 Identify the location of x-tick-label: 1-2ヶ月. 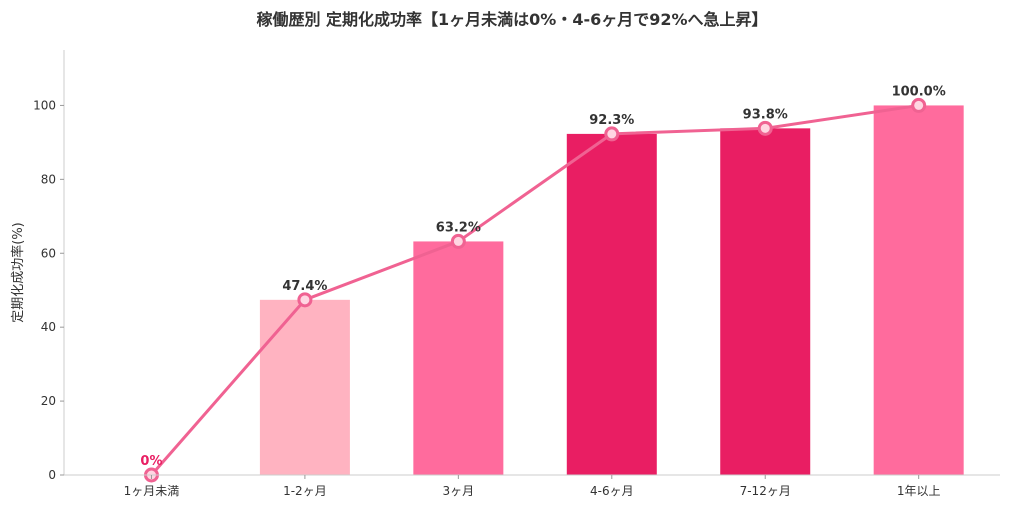
(305, 491).